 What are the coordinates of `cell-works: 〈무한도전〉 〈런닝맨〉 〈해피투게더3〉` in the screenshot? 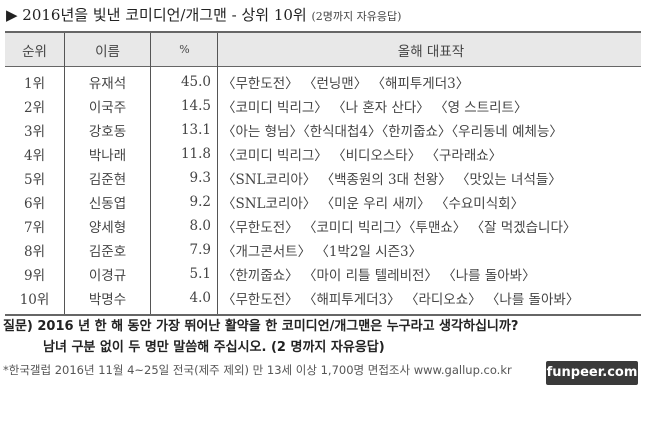 It's located at (429, 80).